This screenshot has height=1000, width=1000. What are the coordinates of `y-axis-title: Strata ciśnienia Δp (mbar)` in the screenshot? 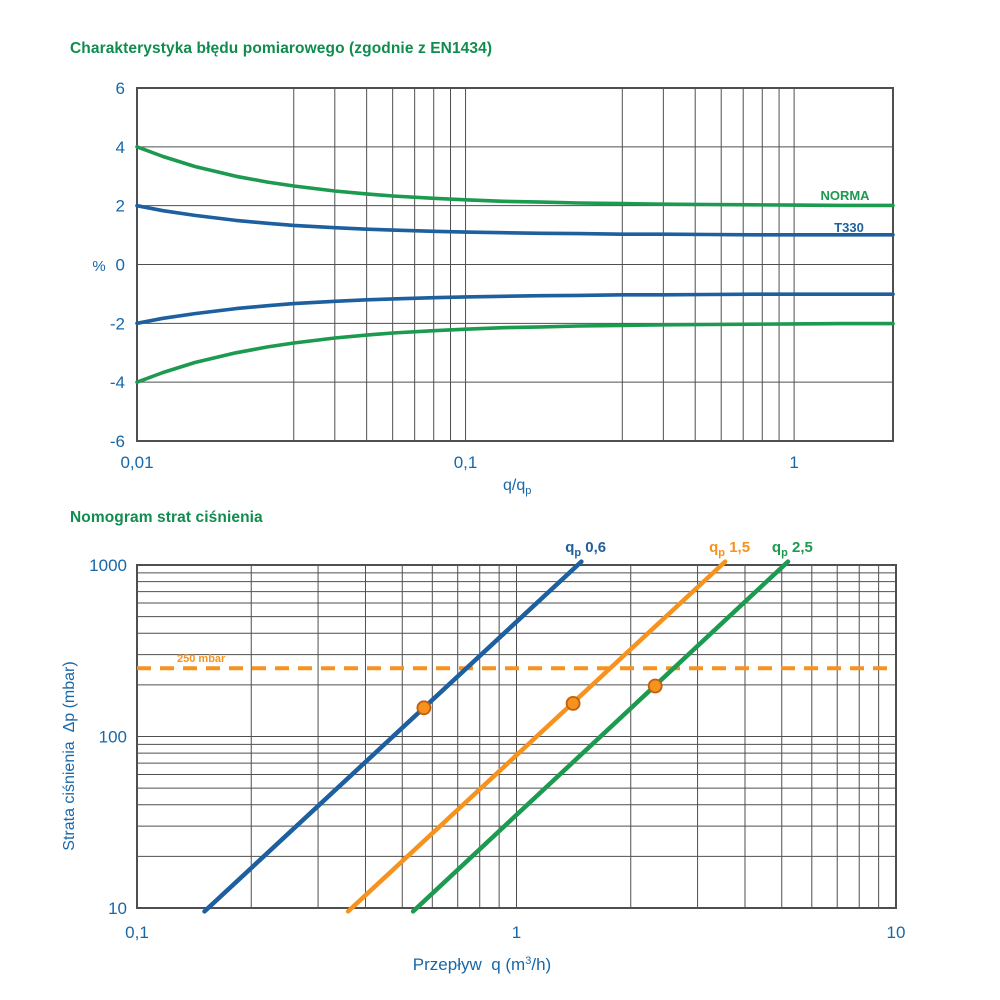 It's located at (69, 755).